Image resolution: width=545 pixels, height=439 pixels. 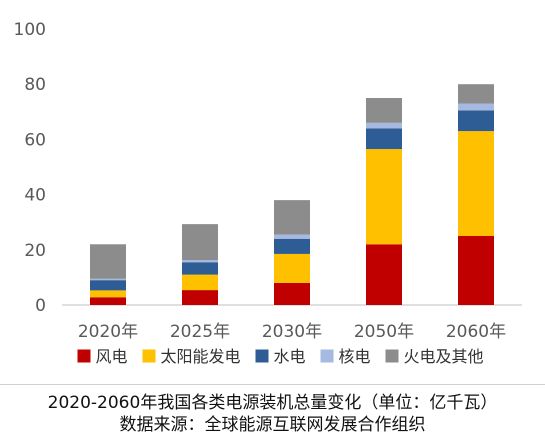 I want to click on y-axis-ticks: 0 20 40 60 80 100, so click(x=30, y=168).